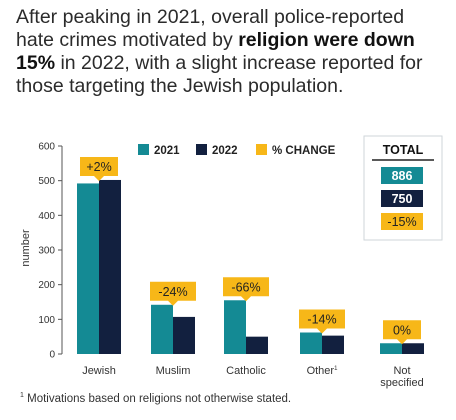  I want to click on legend-label: 2021, so click(167, 151).